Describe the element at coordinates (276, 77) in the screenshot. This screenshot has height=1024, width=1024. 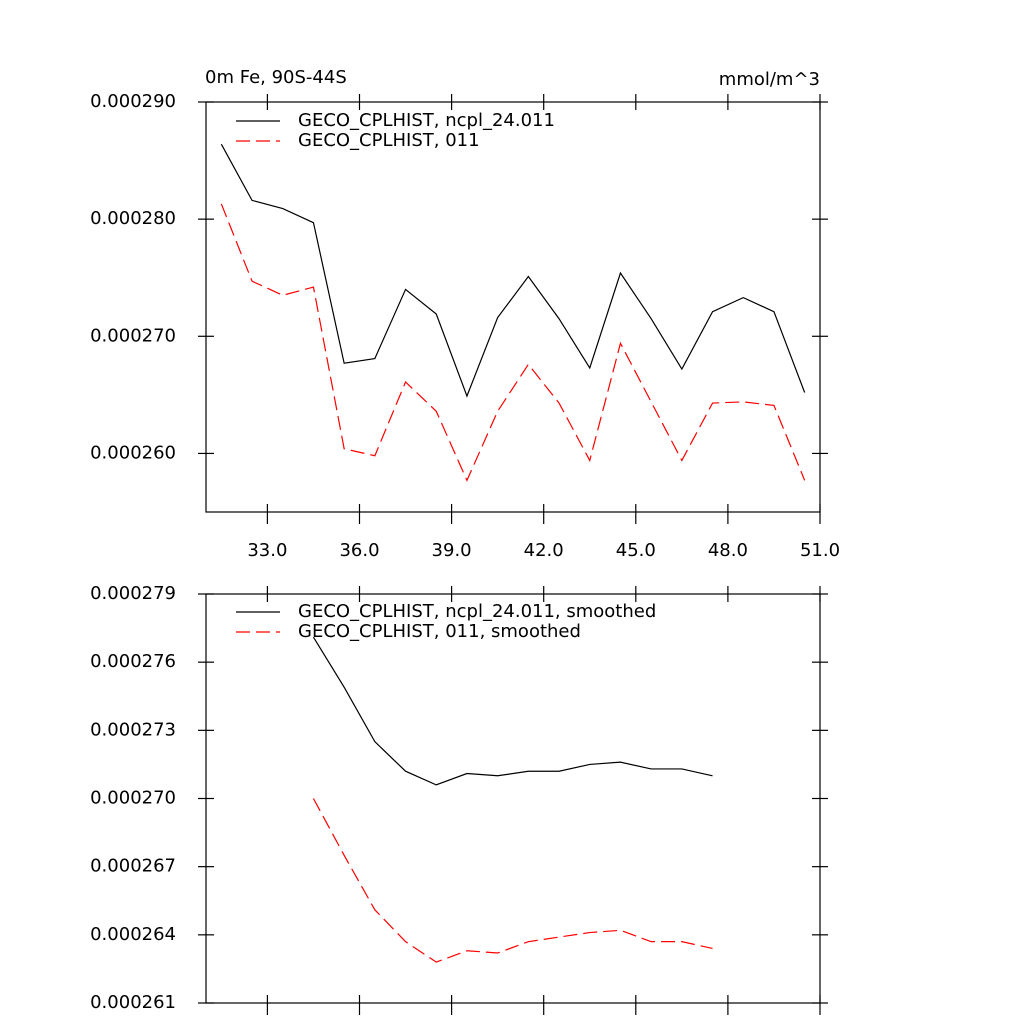
I see `chart-title: 0m Fe, 90S-44S` at that location.